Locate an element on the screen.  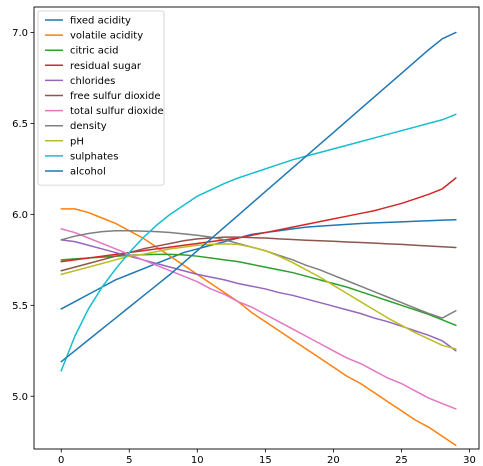
legend-label-4: chlorides is located at coordinates (92, 81).